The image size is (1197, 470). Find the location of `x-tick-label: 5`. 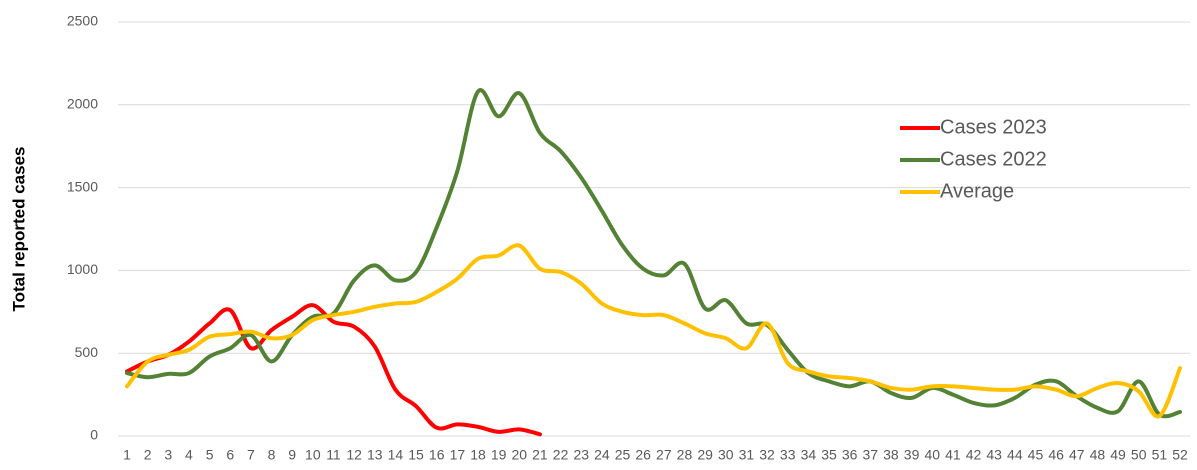

x-tick-label: 5 is located at coordinates (210, 455).